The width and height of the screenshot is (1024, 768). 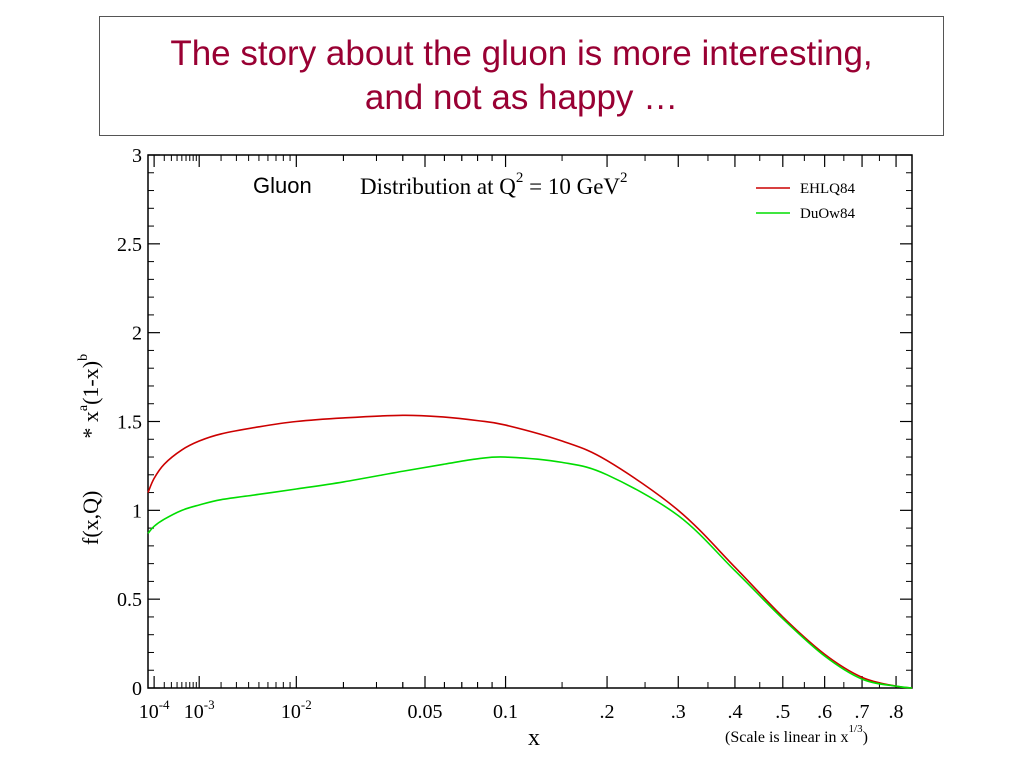 I want to click on x-tick-label: 0.05, so click(x=425, y=712).